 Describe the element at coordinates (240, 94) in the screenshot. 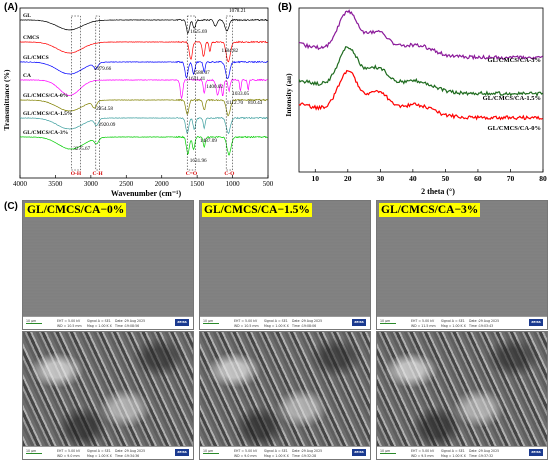

I see `ftir-peak-annotation: 1033.05` at that location.